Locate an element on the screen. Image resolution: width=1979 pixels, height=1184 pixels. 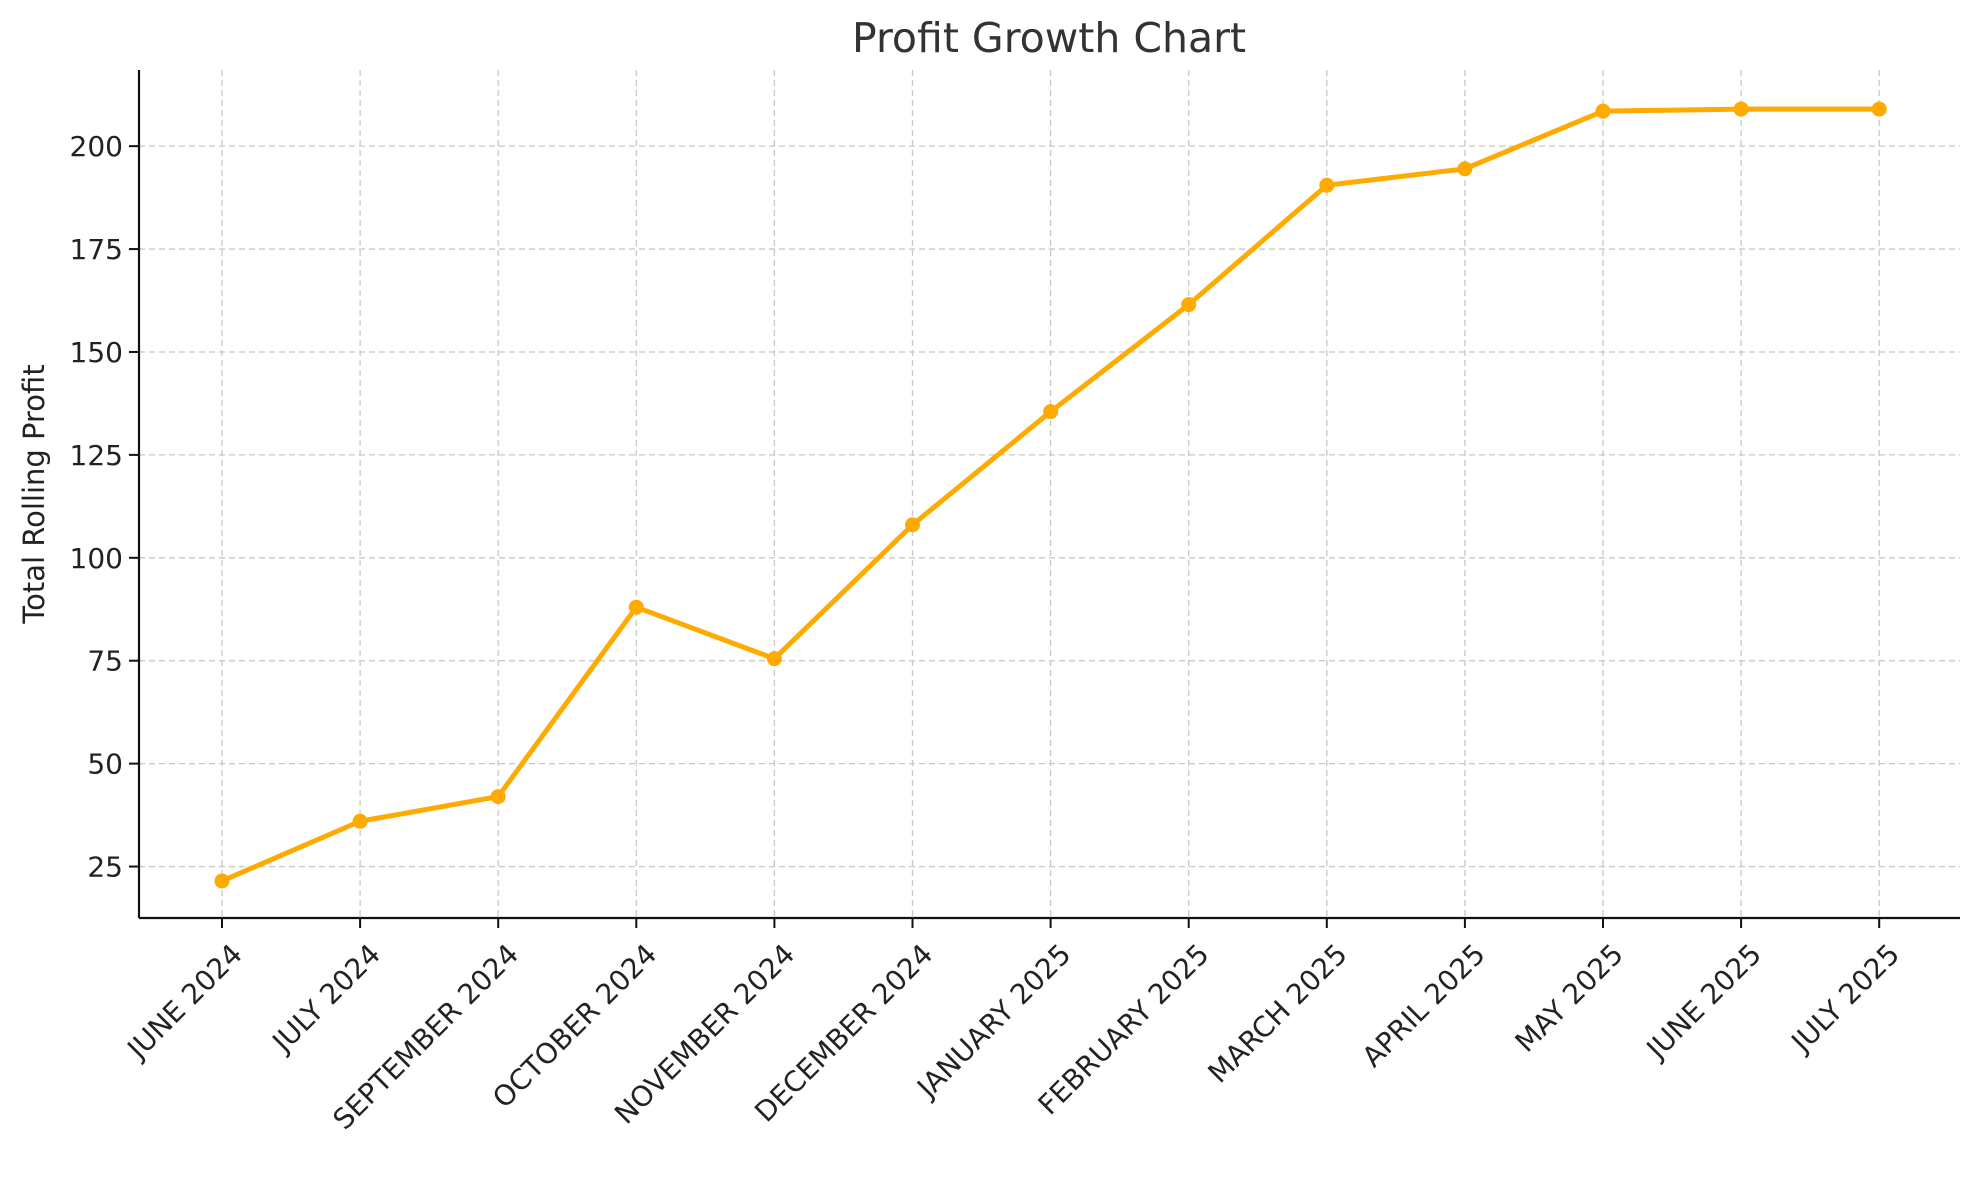
y-tick-label: 150 is located at coordinates (96, 352).